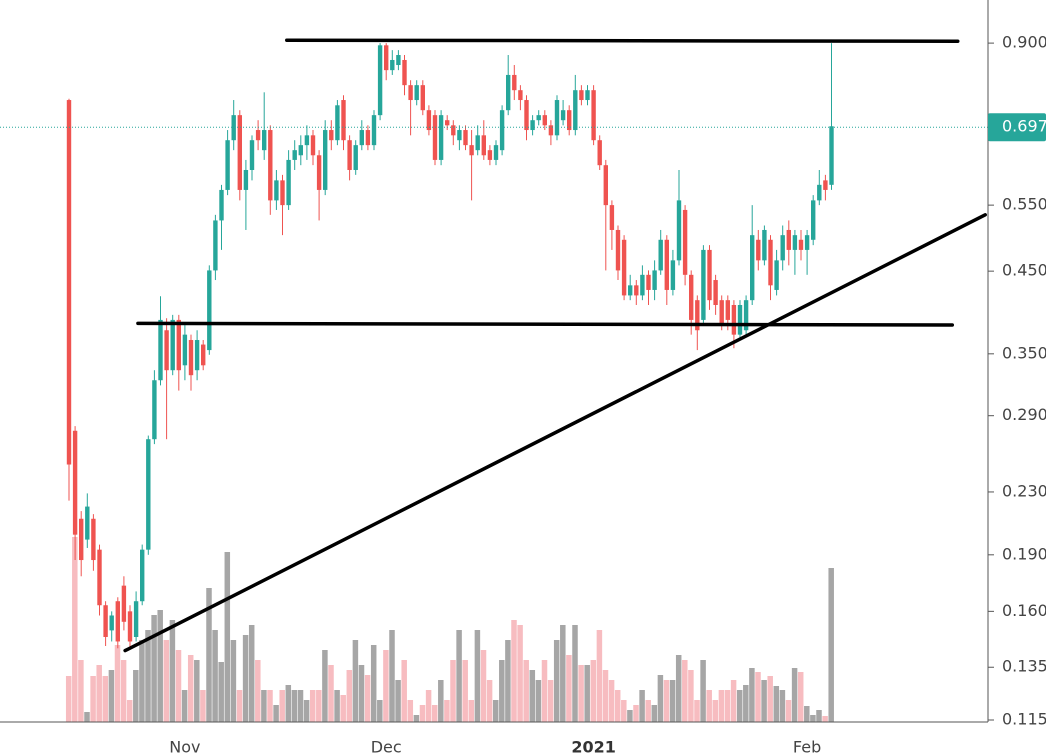  Describe the element at coordinates (593, 747) in the screenshot. I see `x-tick-label: 2021` at that location.